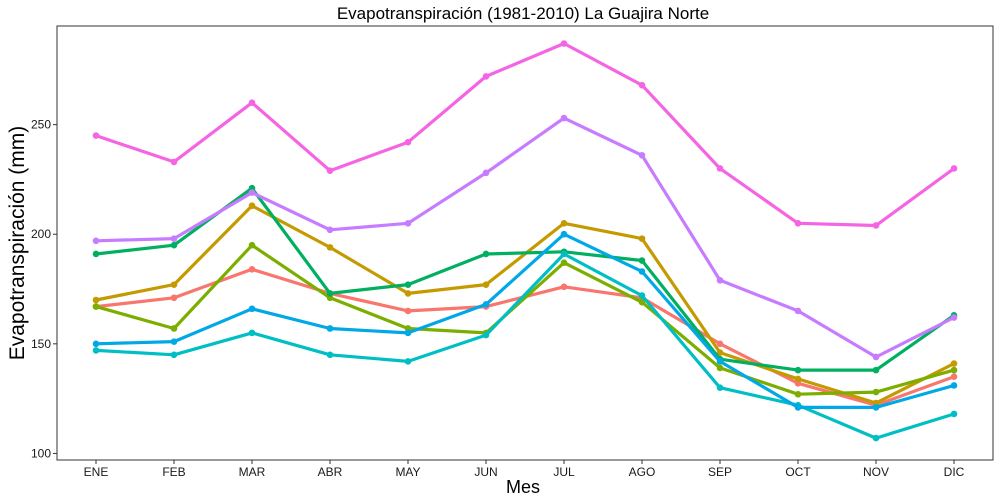 The height and width of the screenshot is (500, 1000). Describe the element at coordinates (96, 472) in the screenshot. I see `x-tick-label: ENE` at that location.